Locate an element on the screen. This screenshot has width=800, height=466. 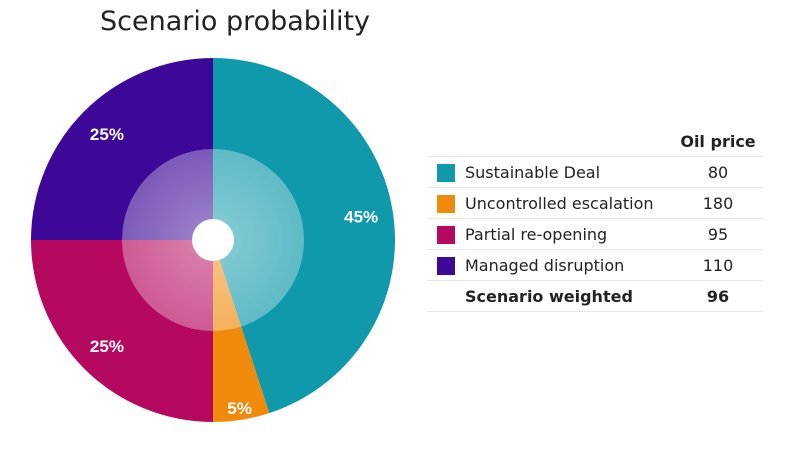
scenario-weighted-row: Scenario weighted 96 is located at coordinates (595, 296).